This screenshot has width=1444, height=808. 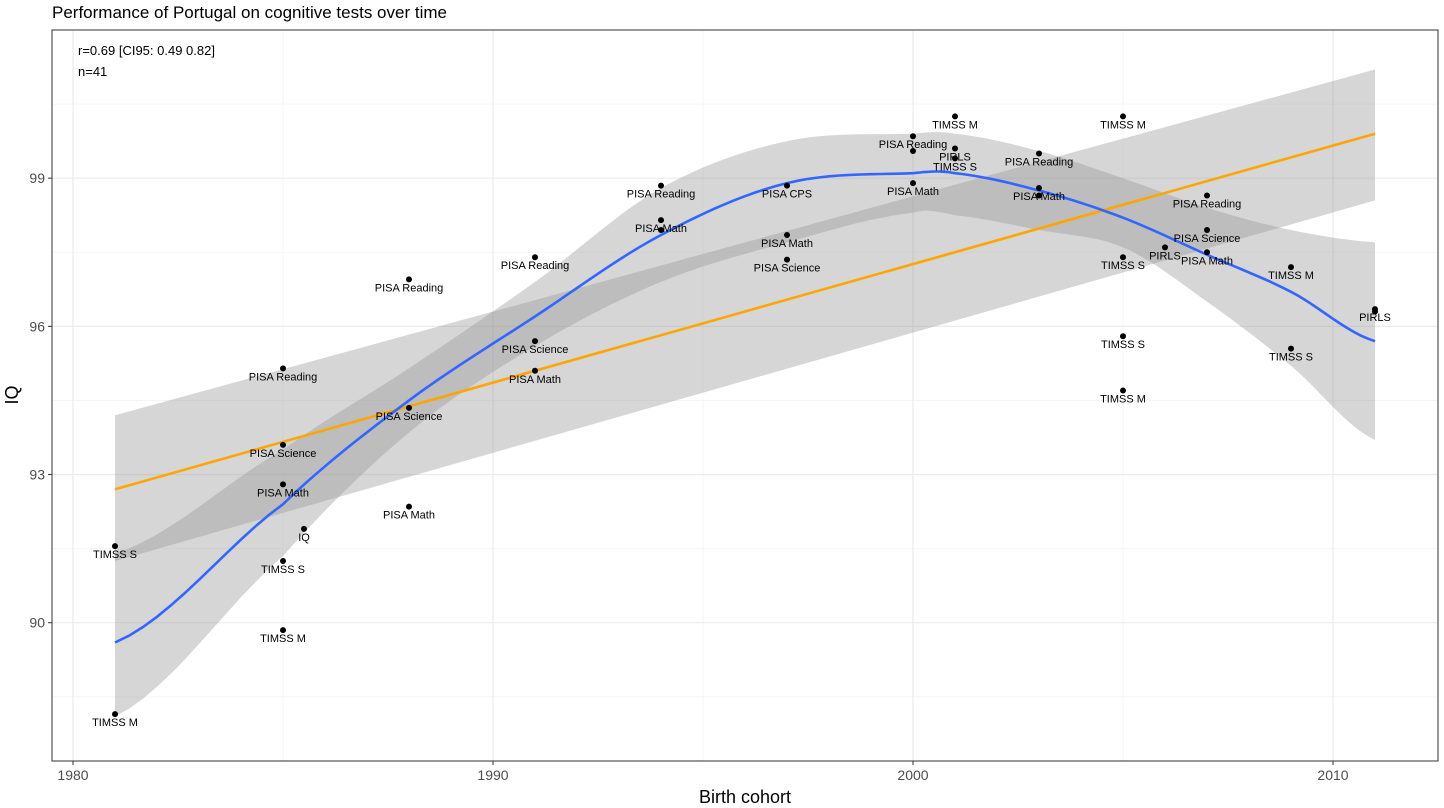 What do you see at coordinates (92, 71) in the screenshot?
I see `n-annotation: n=41` at bounding box center [92, 71].